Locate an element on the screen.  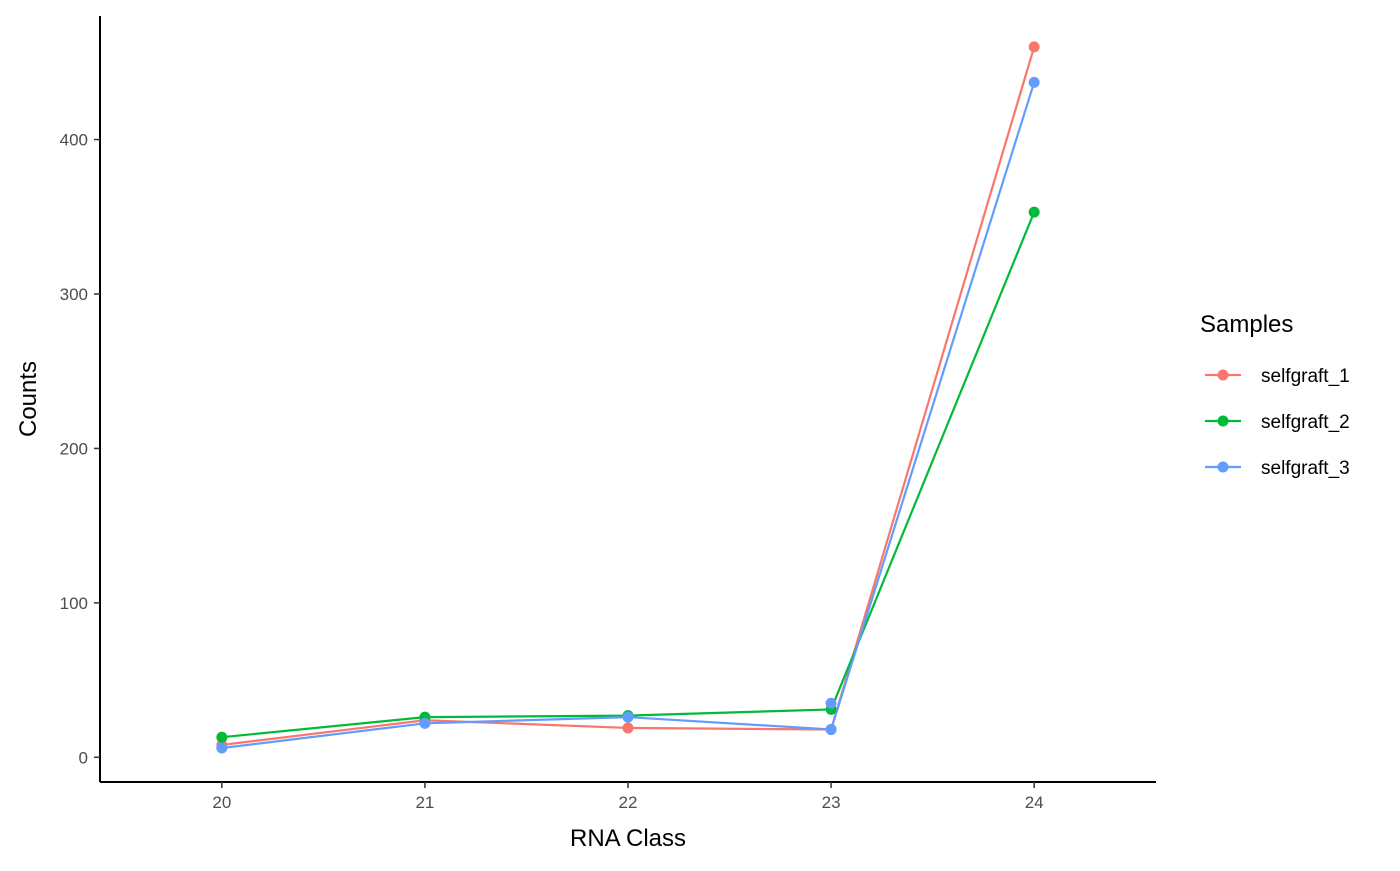
x-tick-label: 24 is located at coordinates (1034, 802).